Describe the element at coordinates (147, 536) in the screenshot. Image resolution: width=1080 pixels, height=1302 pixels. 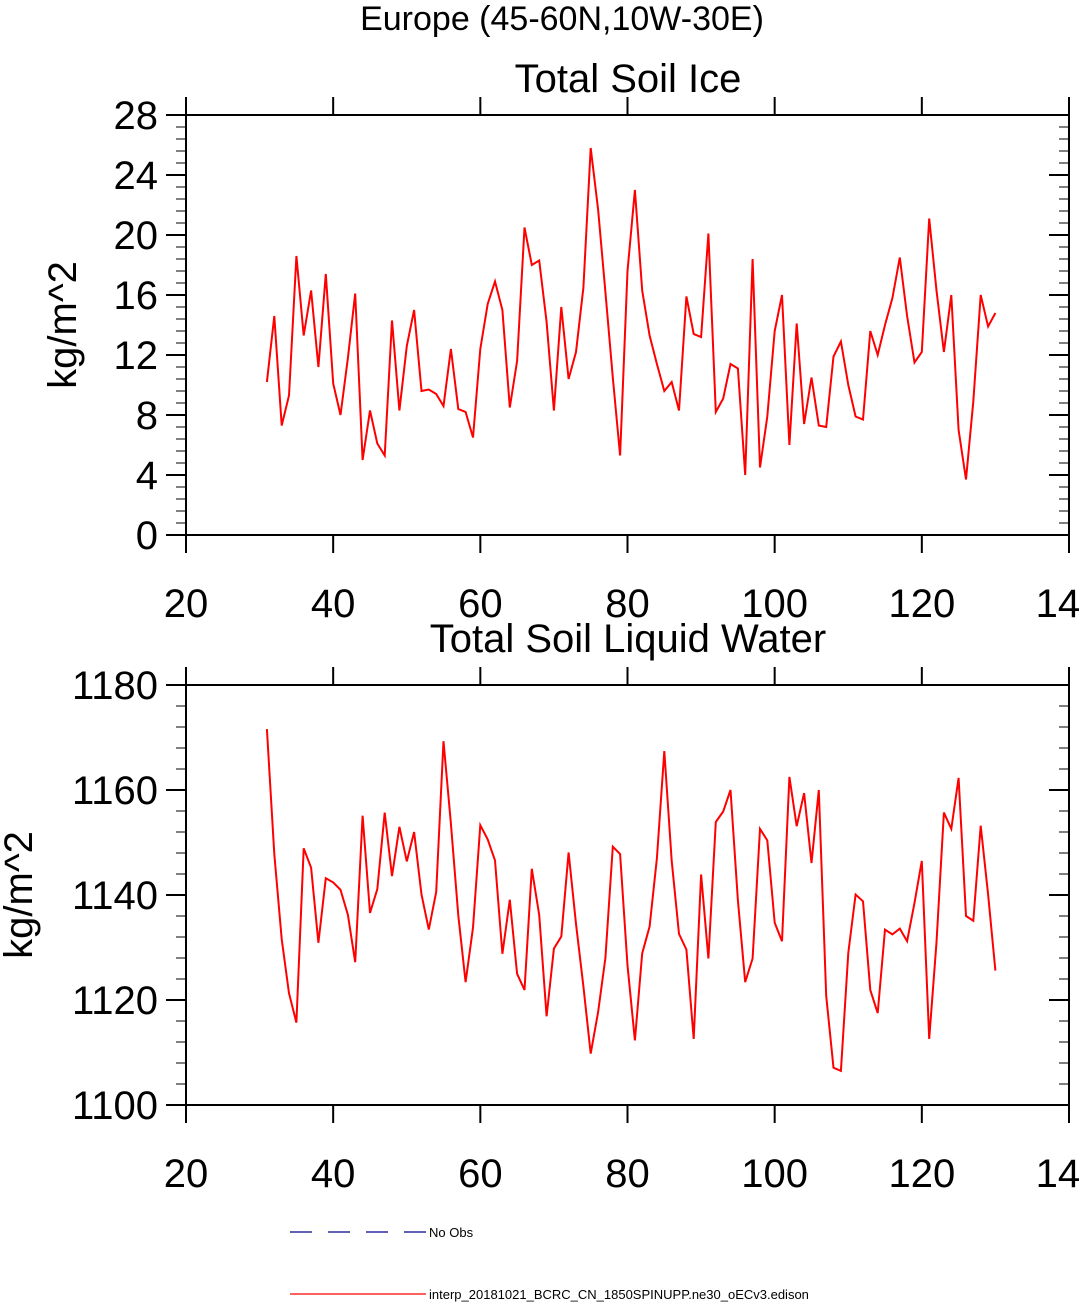
I see `y-tick-label: 0` at that location.